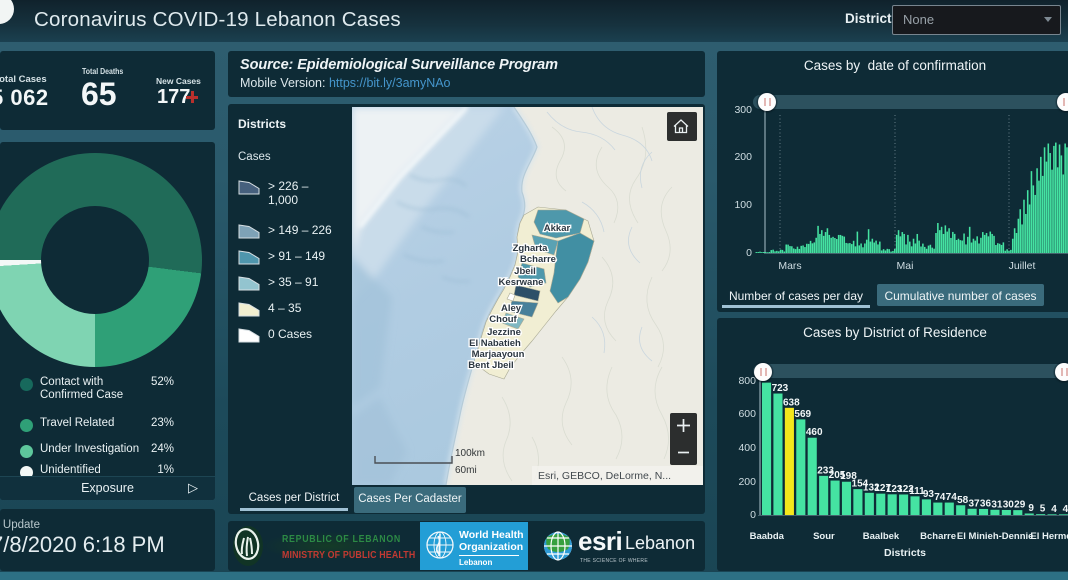  Describe the element at coordinates (905, 489) in the screenshot. I see `svg-text: 122` at that location.